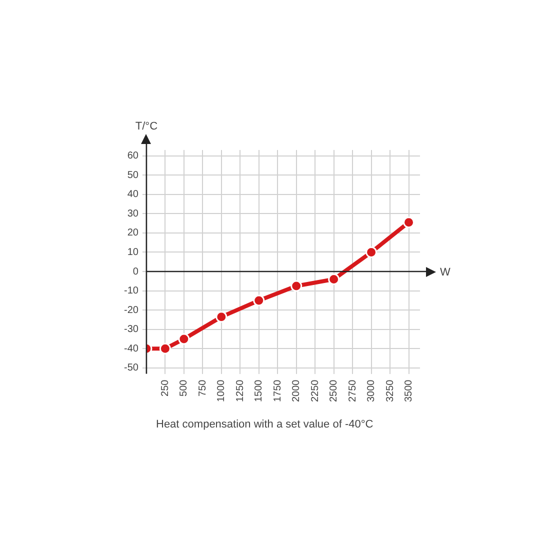 This screenshot has width=550, height=550. I want to click on y-tick-label: 10, so click(133, 252).